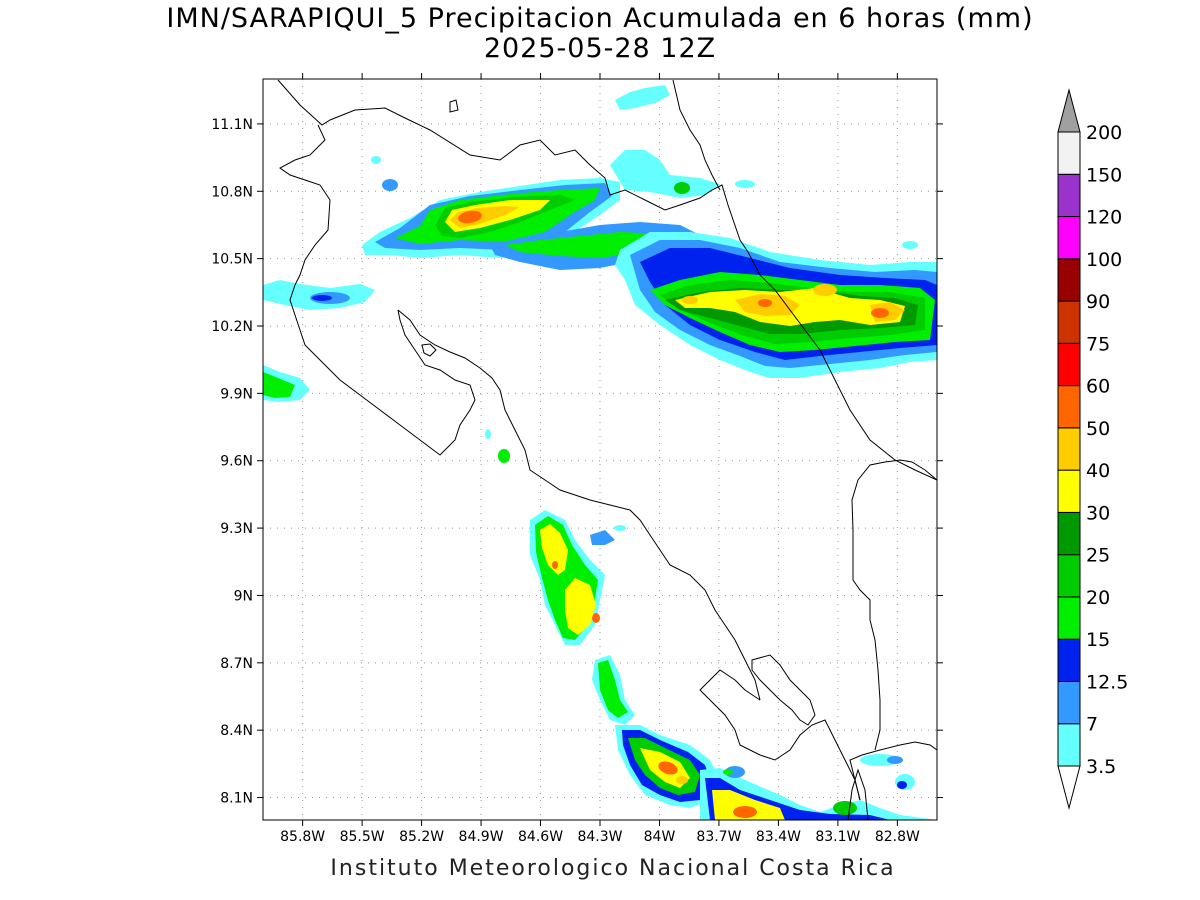 The width and height of the screenshot is (1200, 900). I want to click on panama-border, so click(894, 605).